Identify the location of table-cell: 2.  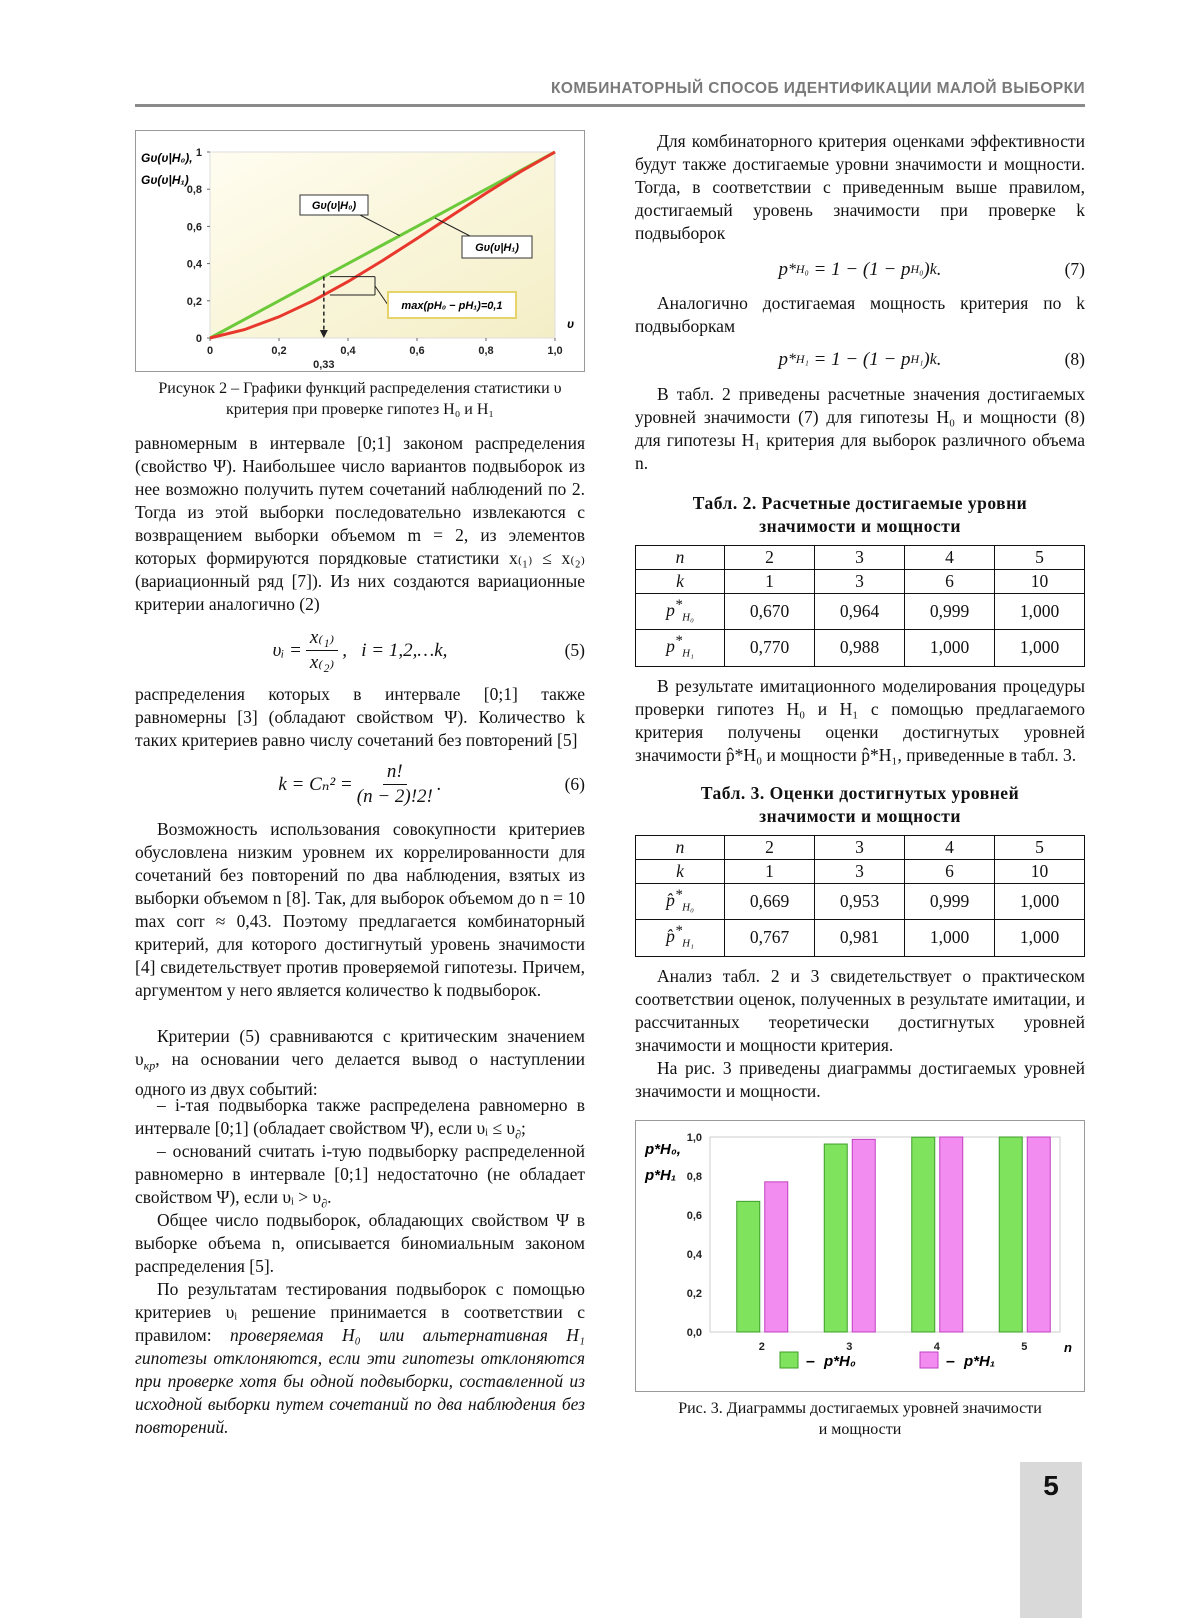
(770, 558).